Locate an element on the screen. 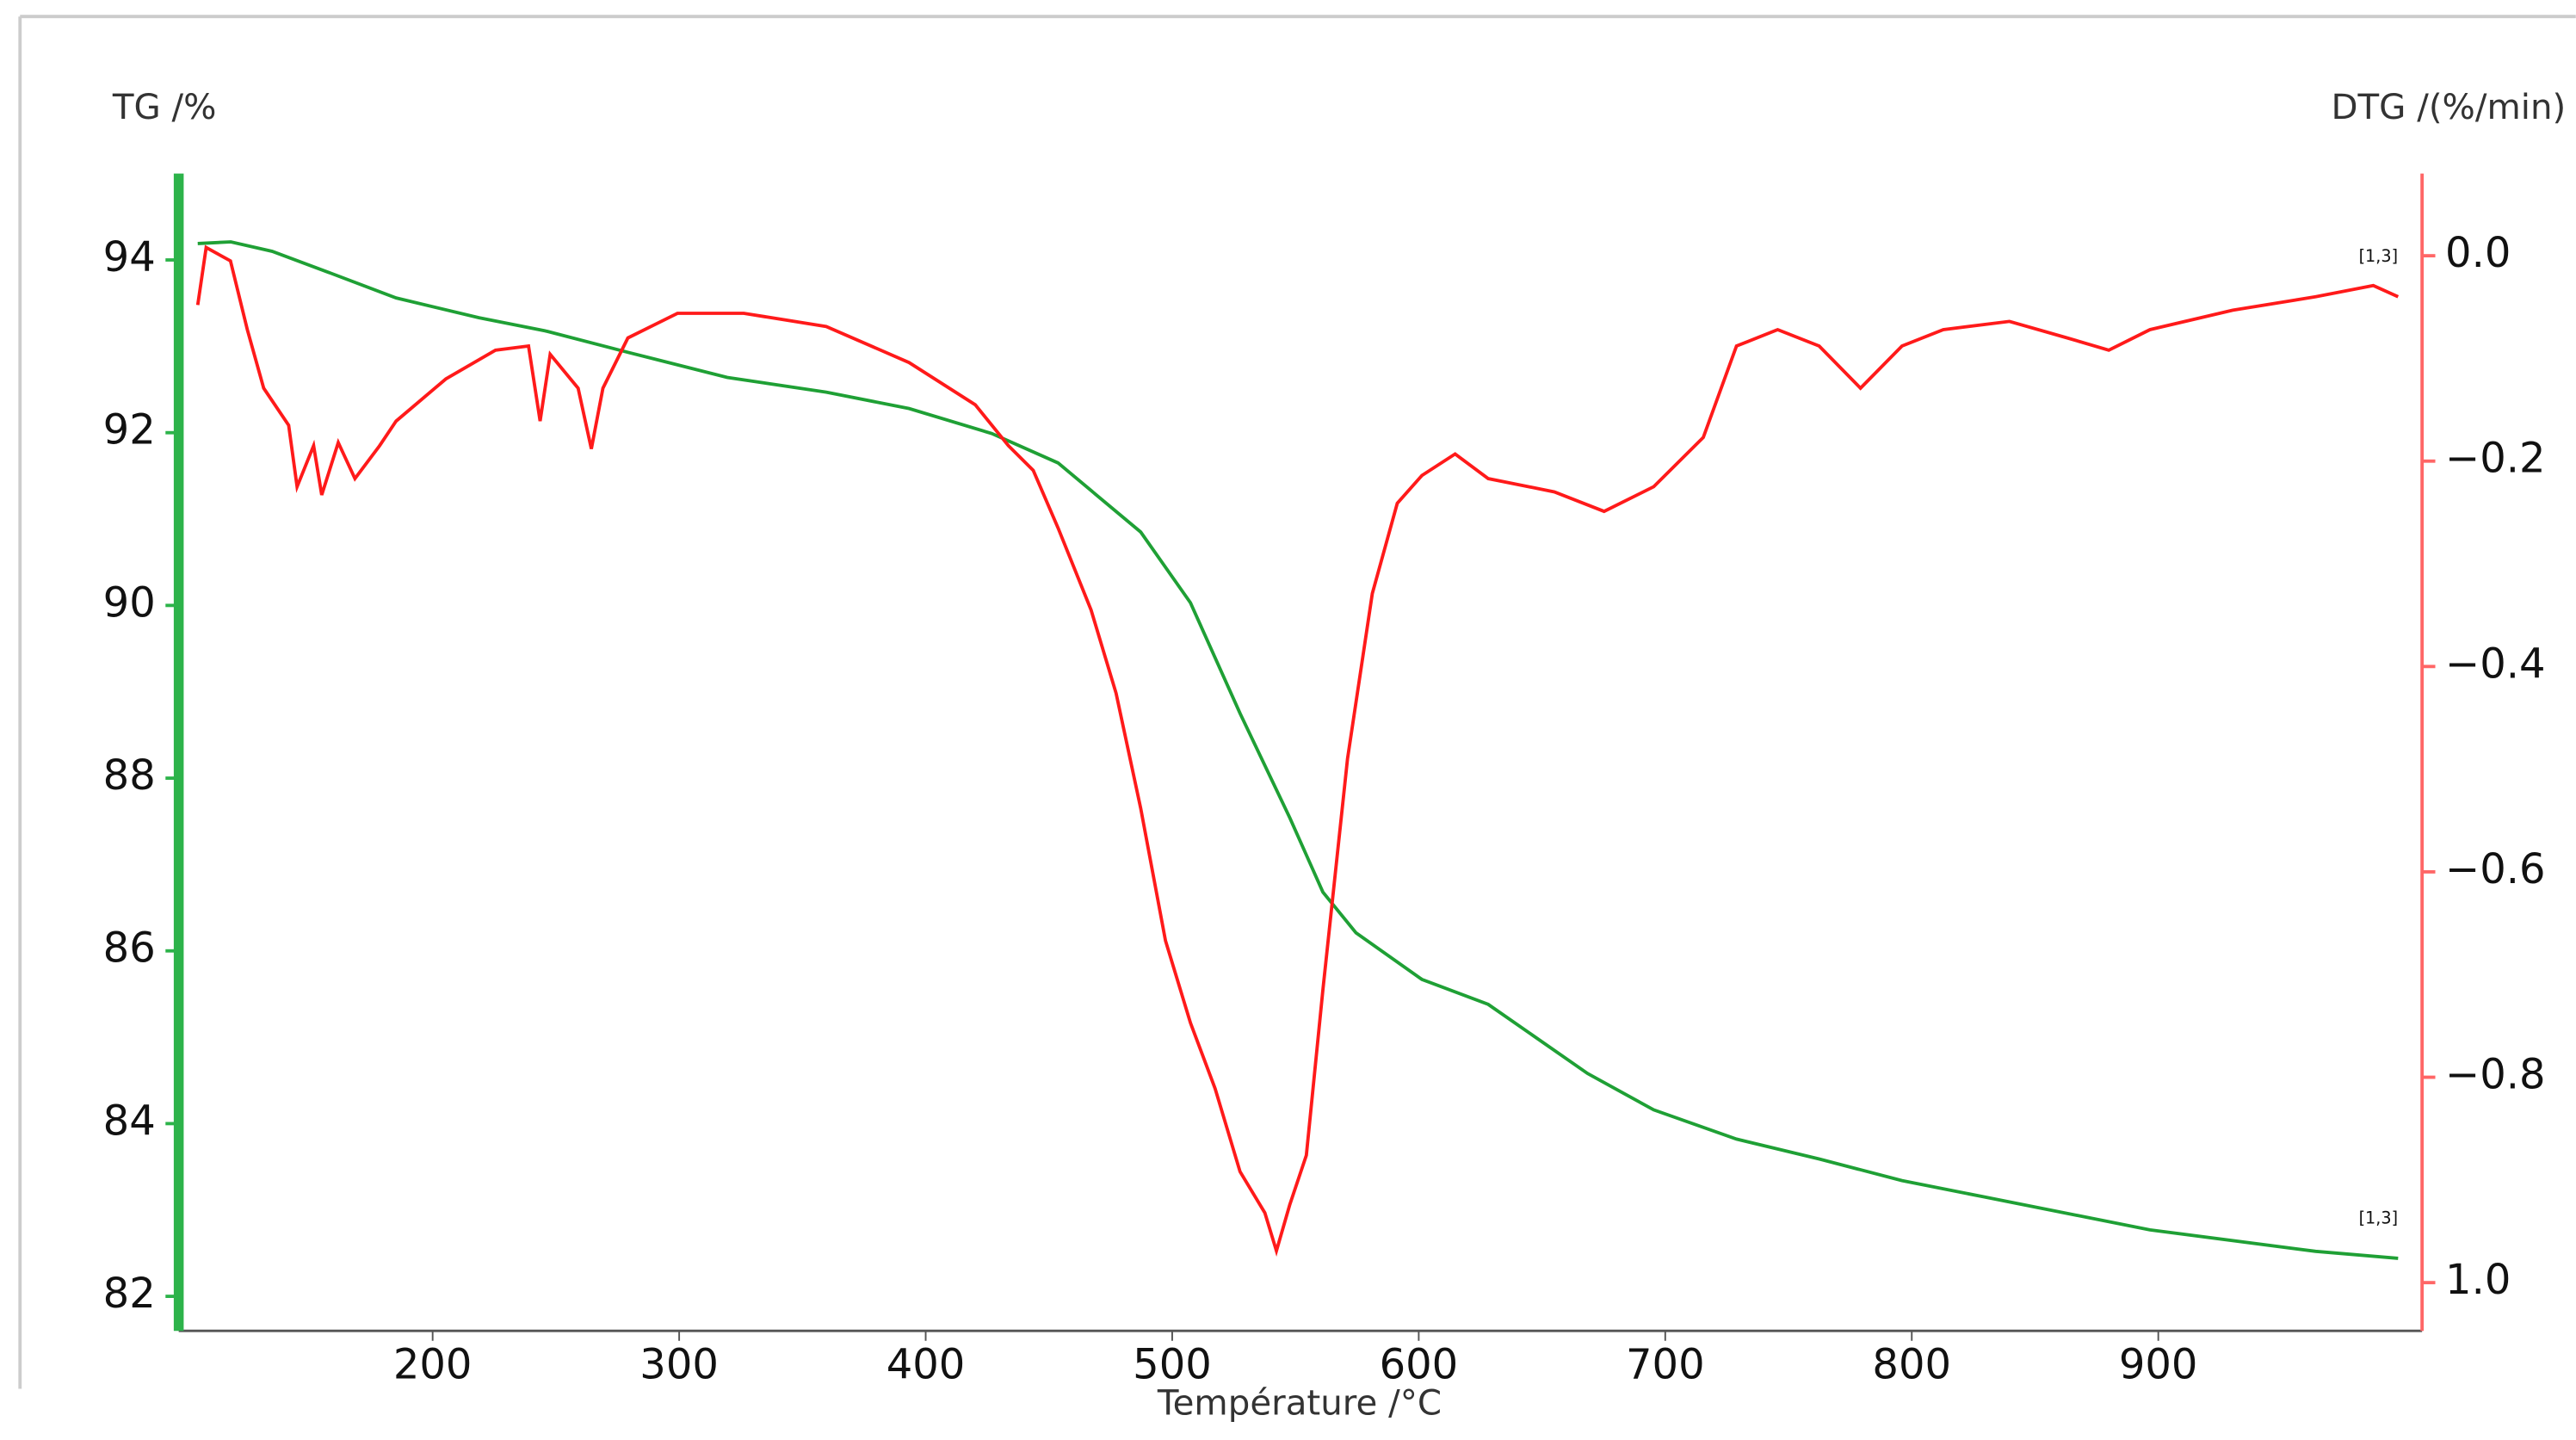 This screenshot has height=1440, width=2576. x-tick-label: 300 is located at coordinates (679, 1364).